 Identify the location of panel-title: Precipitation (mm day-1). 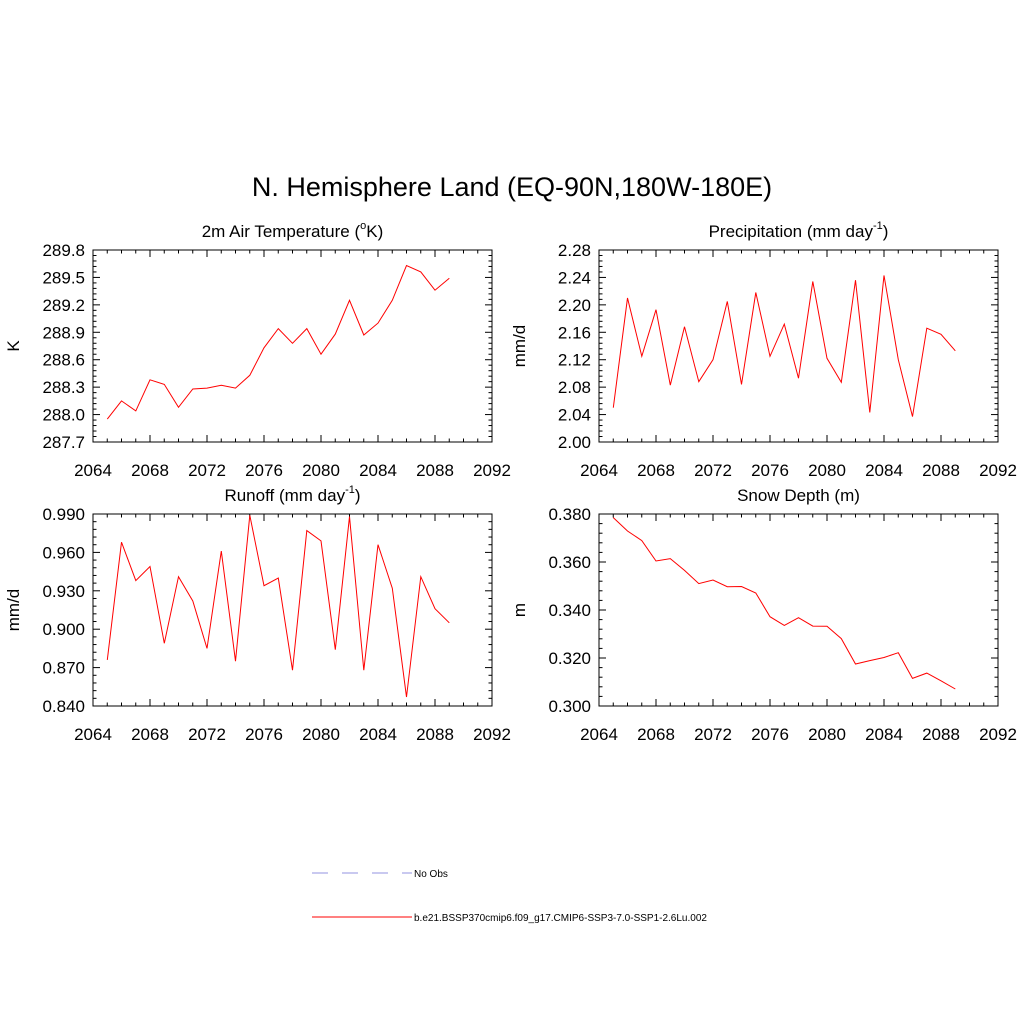
(799, 230).